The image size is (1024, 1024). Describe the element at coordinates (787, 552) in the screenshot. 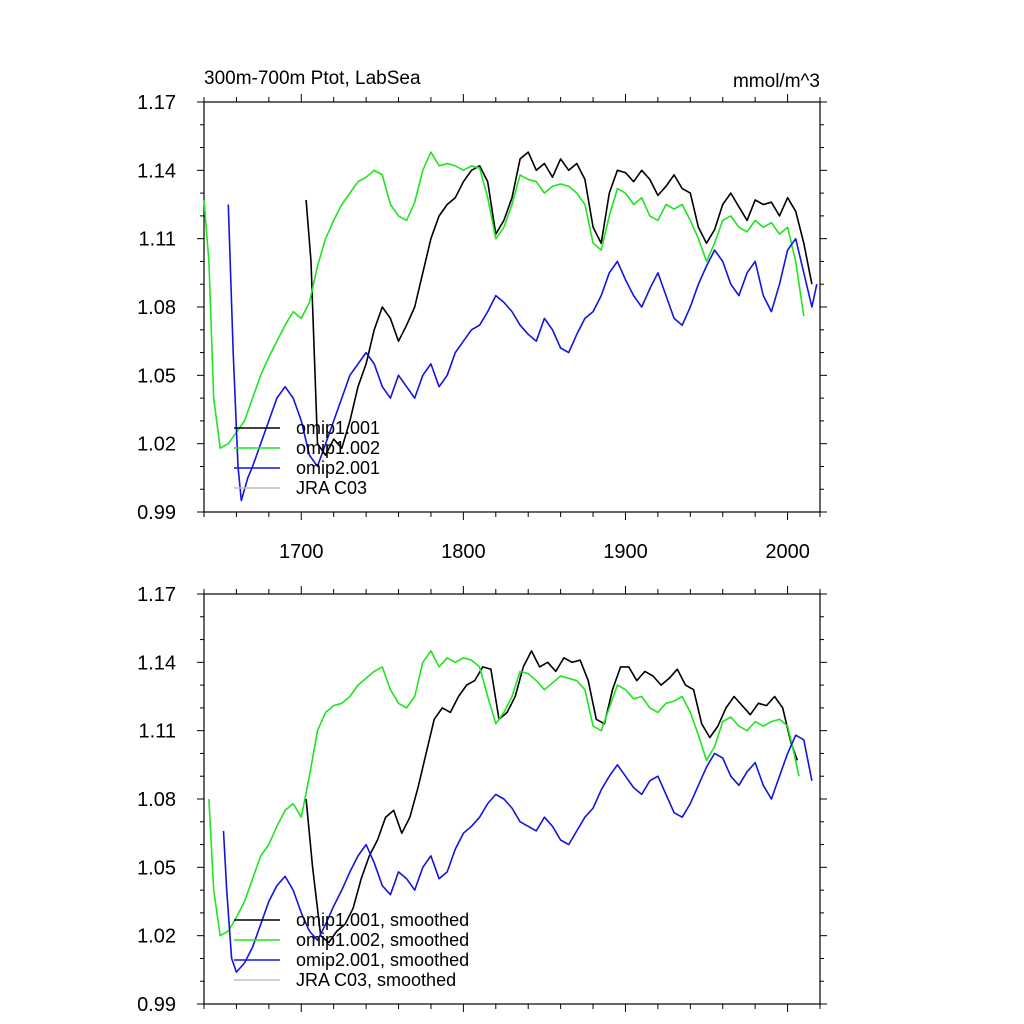

I see `x-tick-label: 2000` at that location.